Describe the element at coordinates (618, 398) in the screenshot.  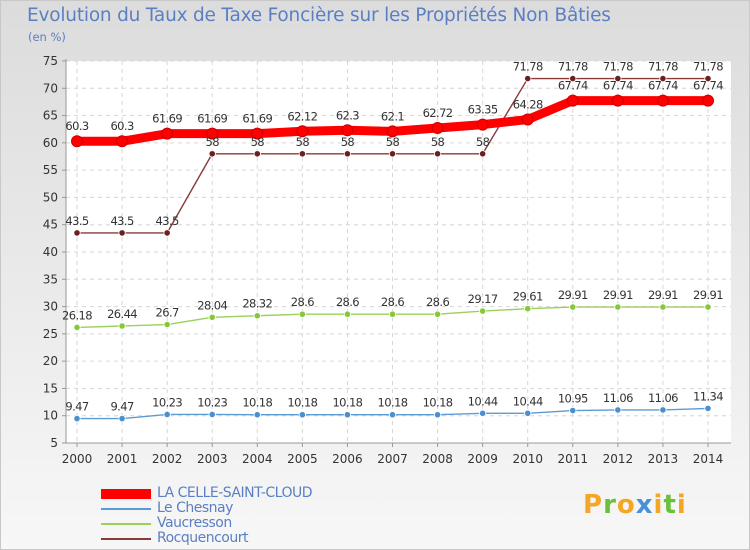
I see `data-label-1: 11.06` at that location.